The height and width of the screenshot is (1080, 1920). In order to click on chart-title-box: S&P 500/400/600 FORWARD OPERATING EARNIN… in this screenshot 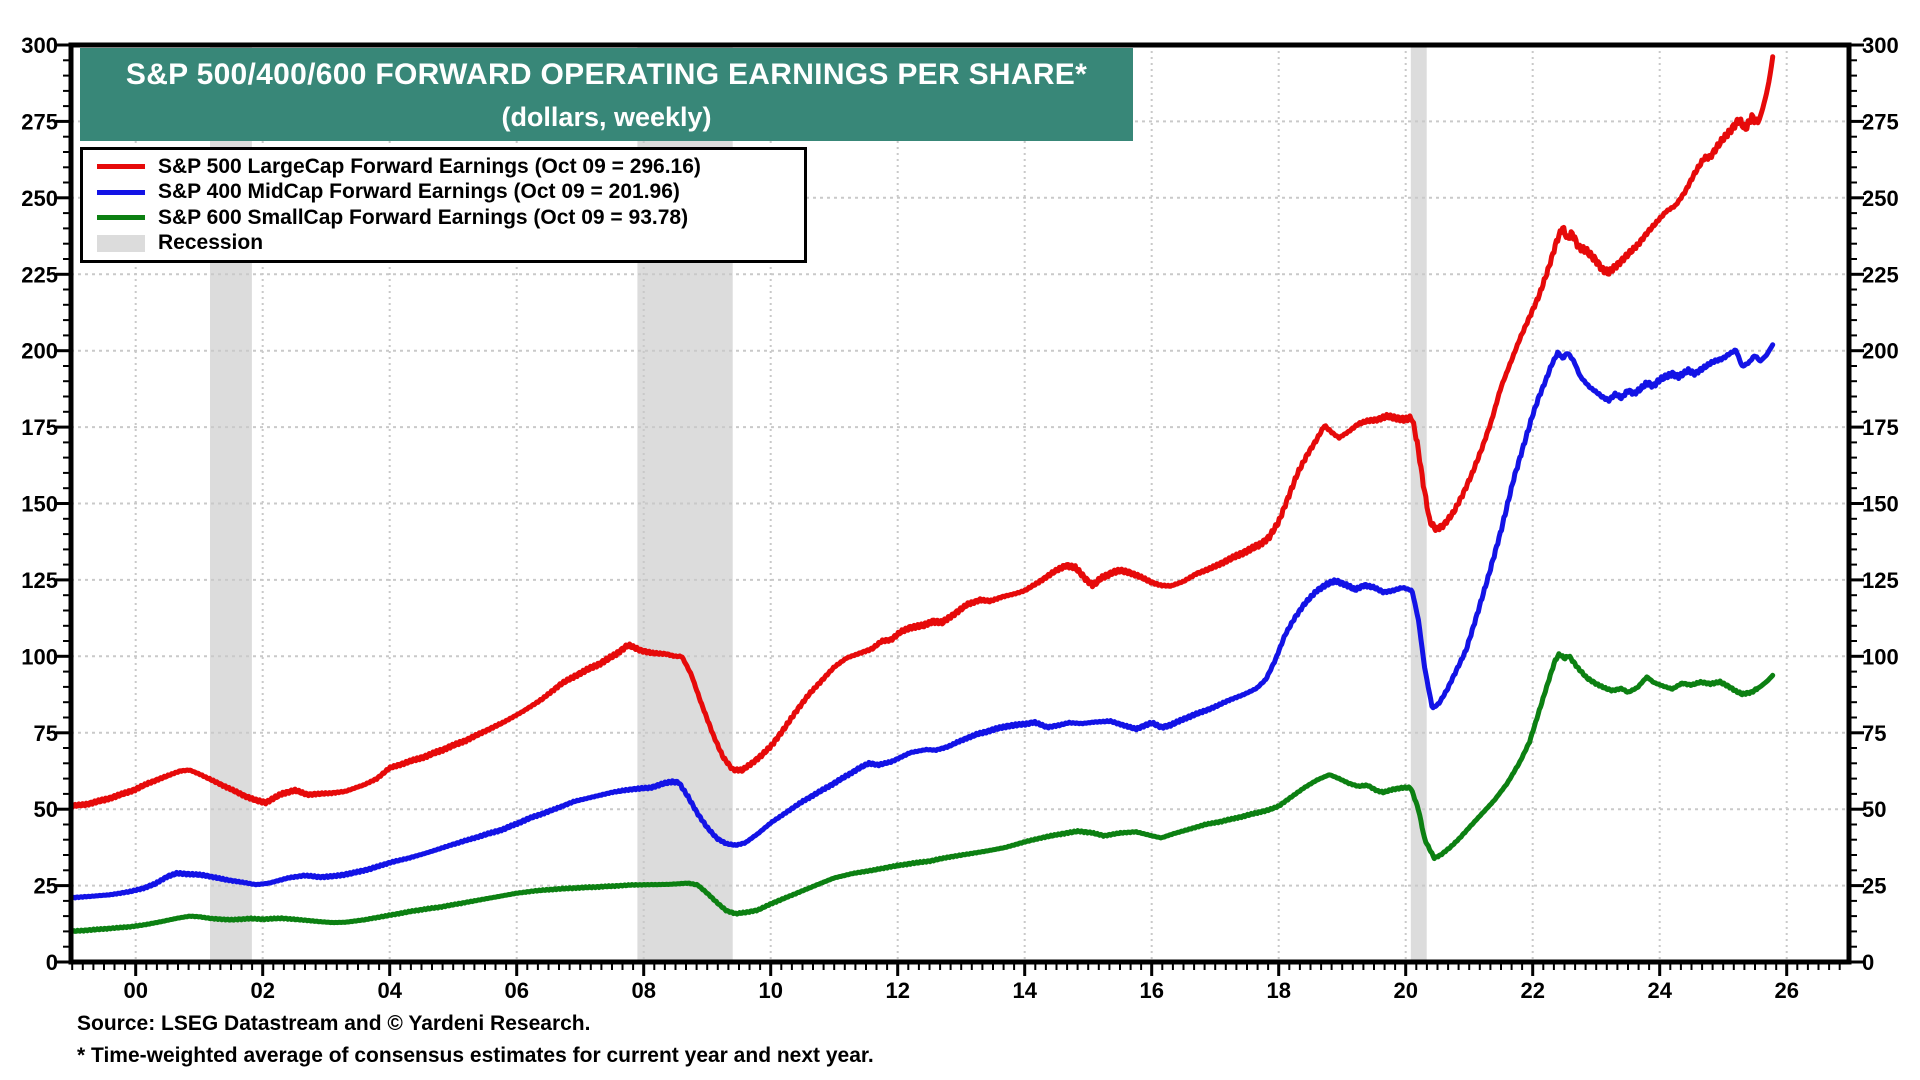, I will do `click(606, 94)`.